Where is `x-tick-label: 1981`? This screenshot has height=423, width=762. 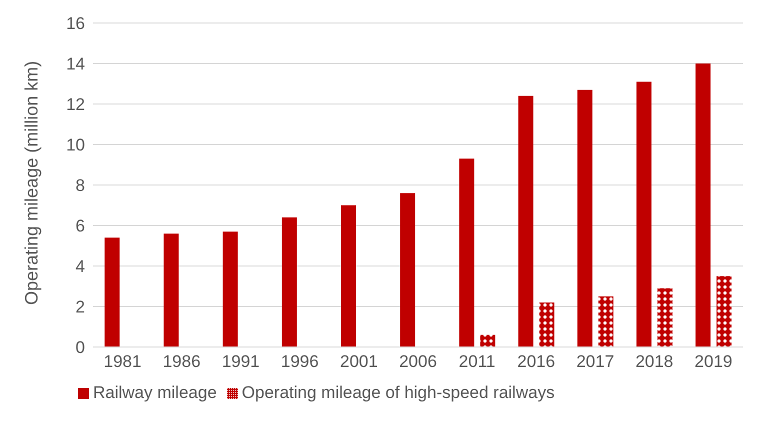
x-tick-label: 1981 is located at coordinates (123, 362).